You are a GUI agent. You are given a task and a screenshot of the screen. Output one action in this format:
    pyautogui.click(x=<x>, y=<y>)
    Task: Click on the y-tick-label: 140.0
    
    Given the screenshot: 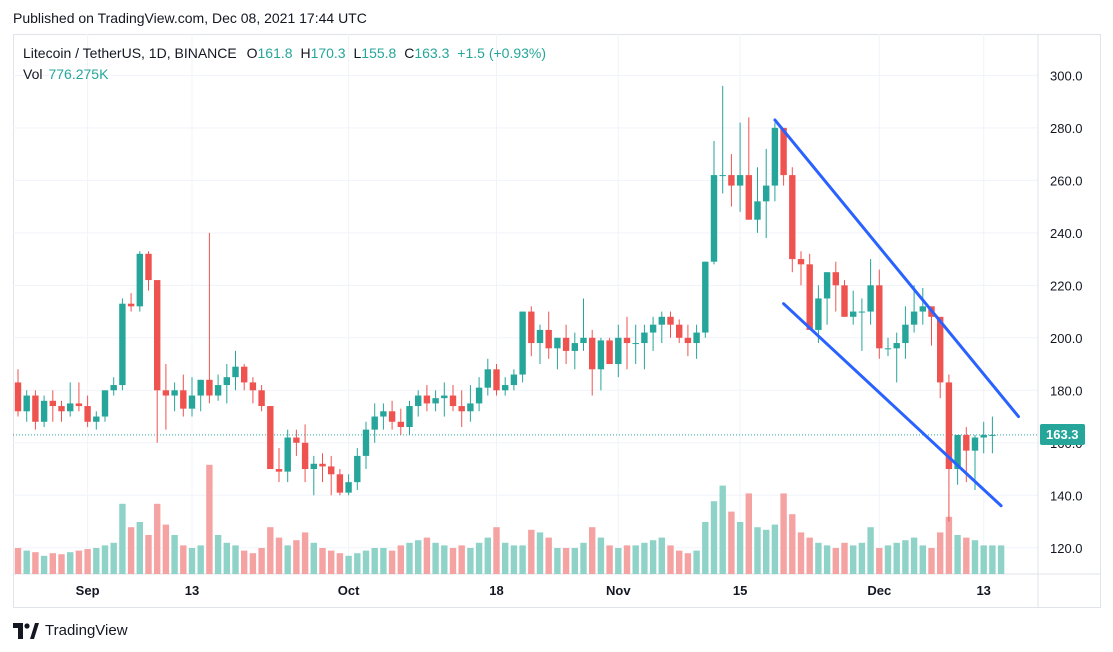 What is the action you would take?
    pyautogui.click(x=1066, y=495)
    